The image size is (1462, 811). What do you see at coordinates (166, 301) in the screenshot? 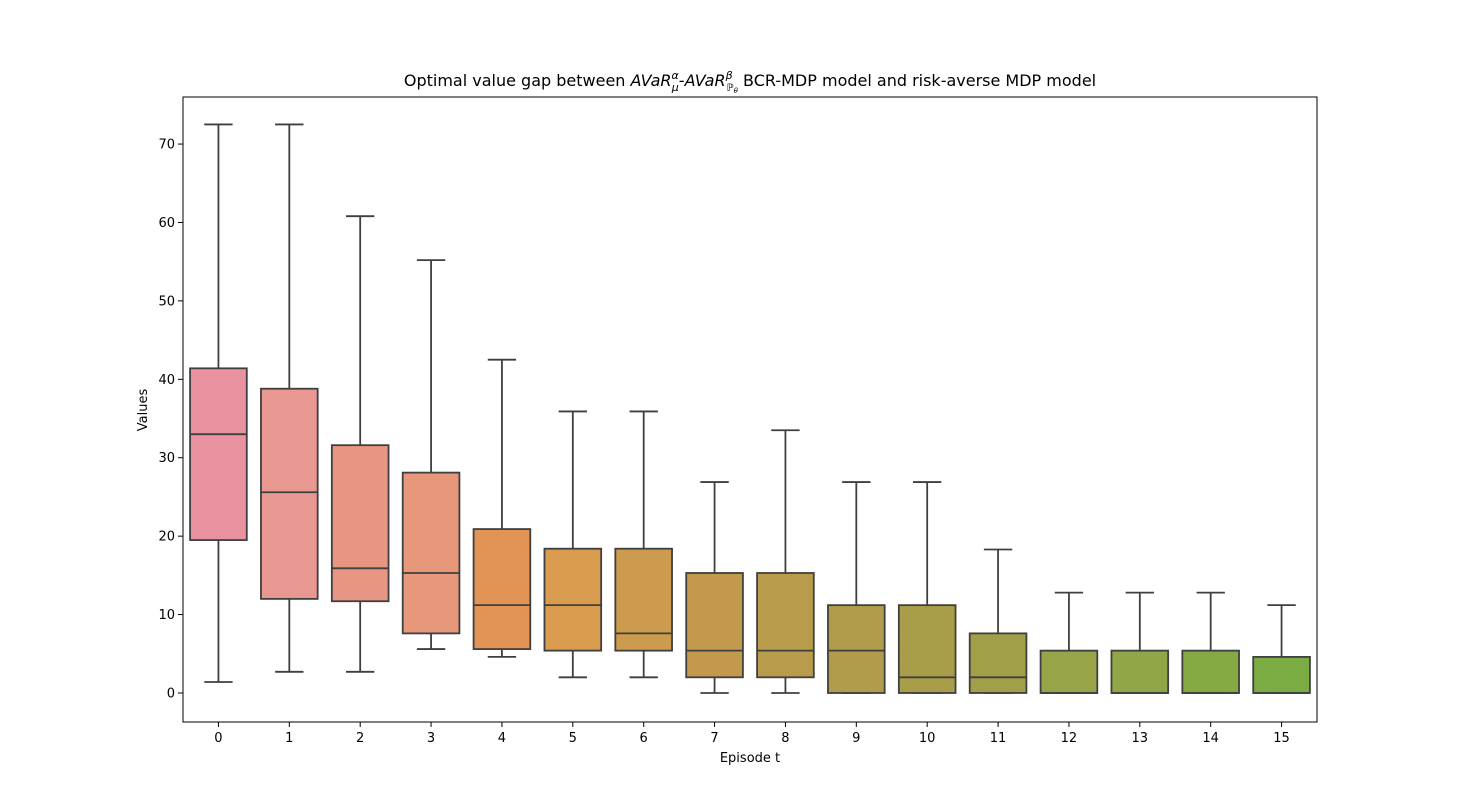
I see `y-tick-label: 50` at bounding box center [166, 301].